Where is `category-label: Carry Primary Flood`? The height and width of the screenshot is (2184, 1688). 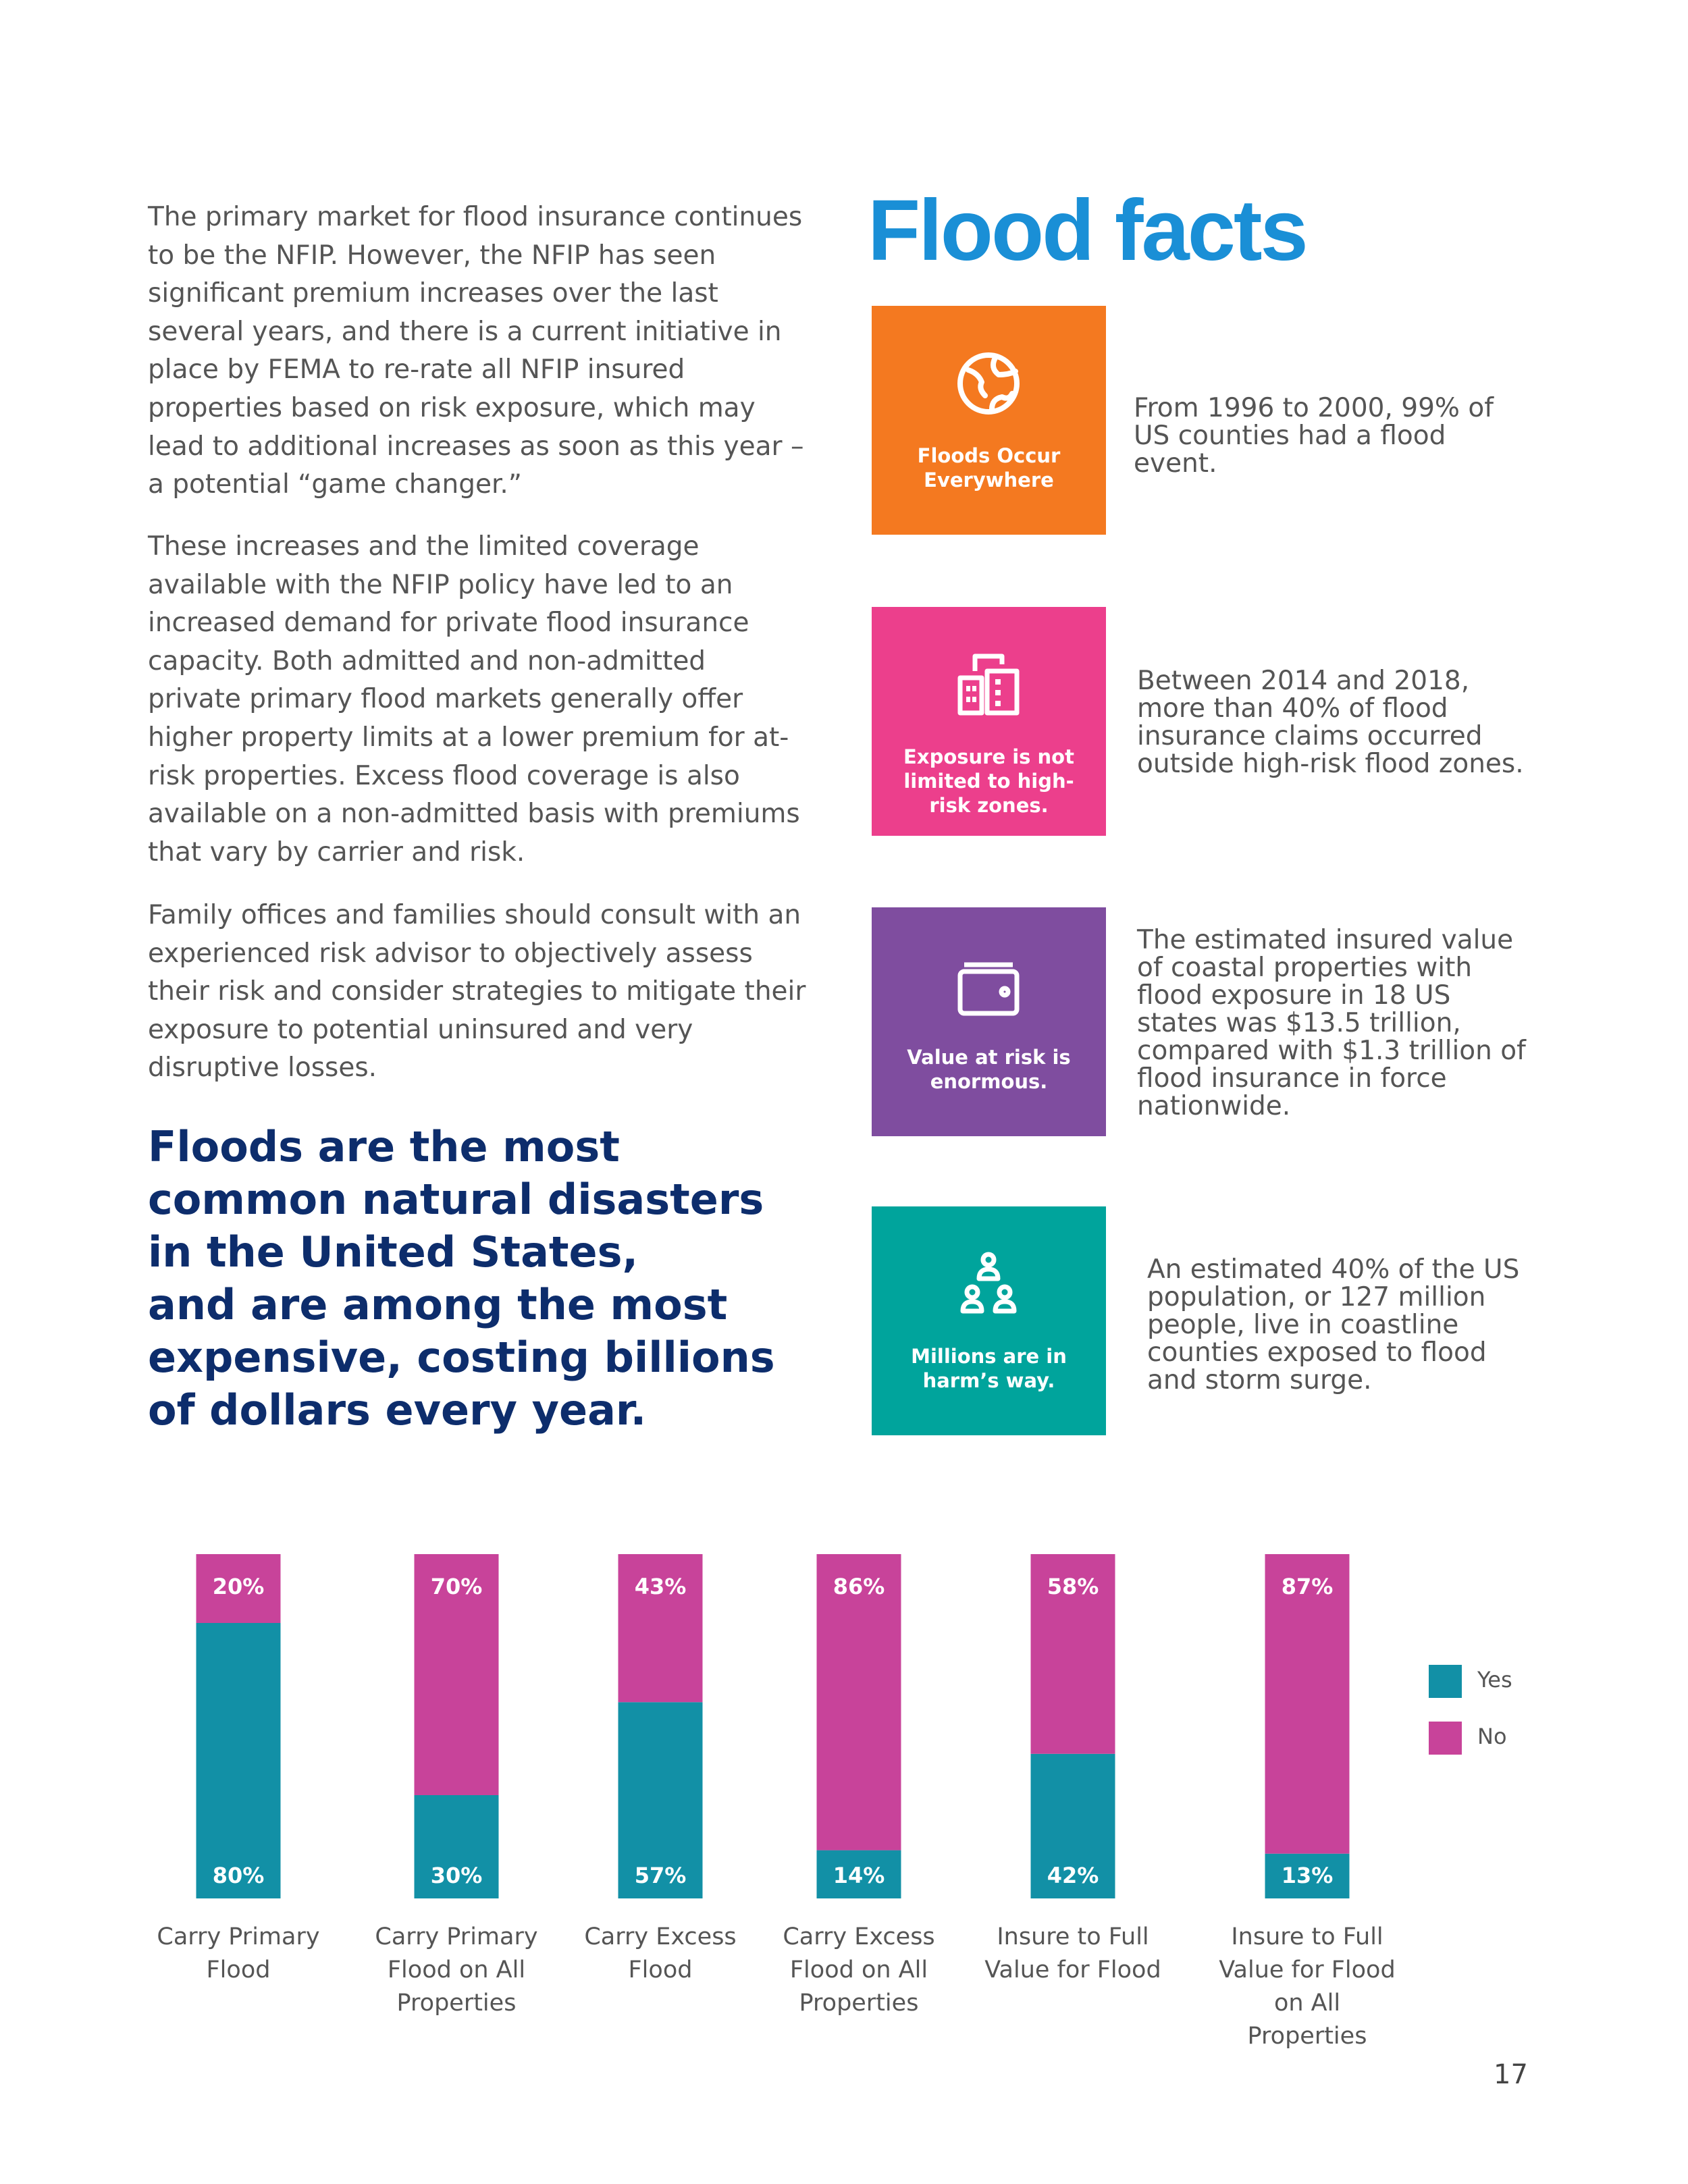 category-label: Carry Primary Flood is located at coordinates (238, 1953).